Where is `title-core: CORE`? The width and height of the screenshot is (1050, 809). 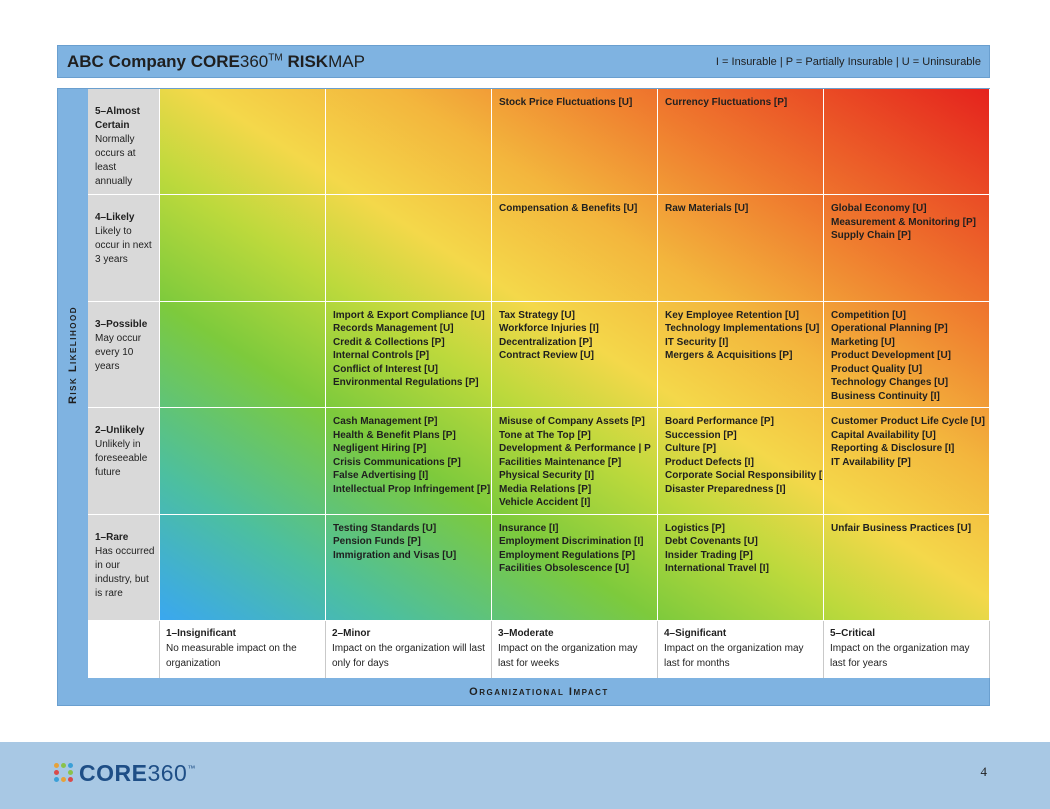 title-core: CORE is located at coordinates (215, 61).